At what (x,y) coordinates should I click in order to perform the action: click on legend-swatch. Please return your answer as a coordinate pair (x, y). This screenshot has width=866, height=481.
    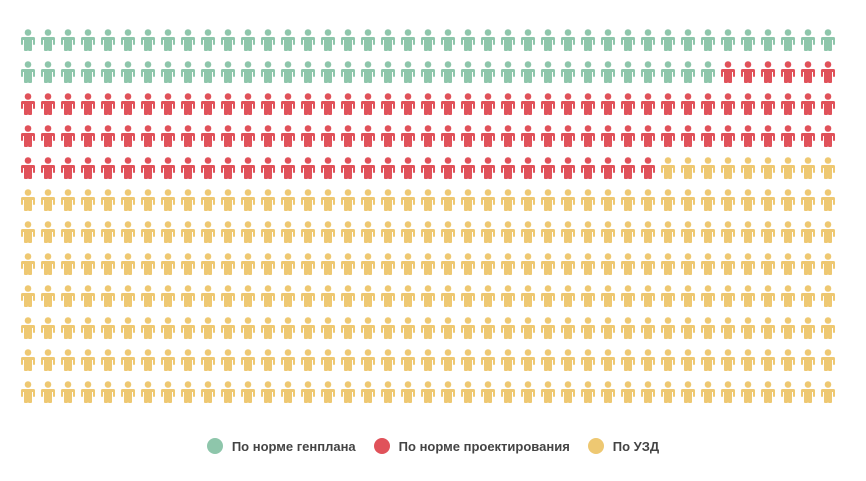
    Looking at the image, I should click on (381, 446).